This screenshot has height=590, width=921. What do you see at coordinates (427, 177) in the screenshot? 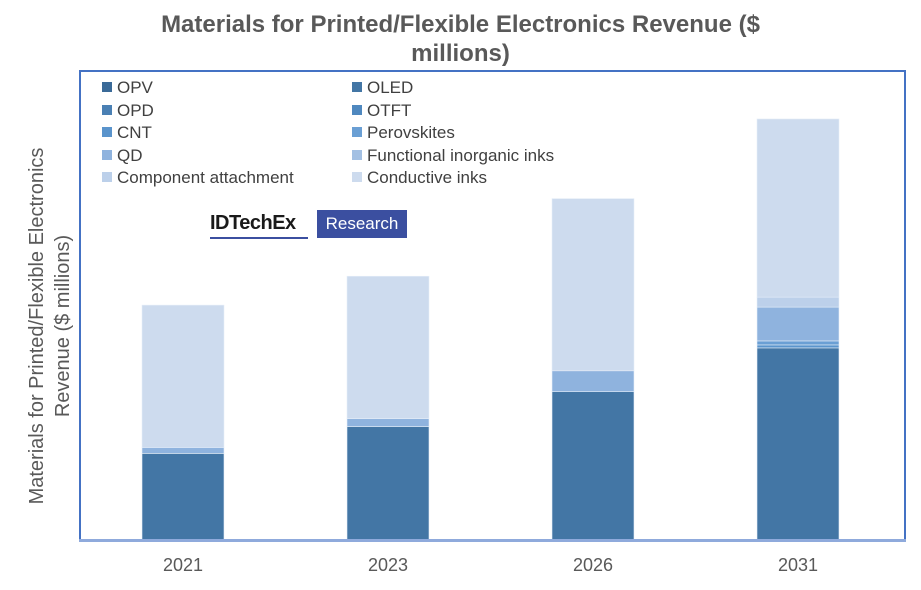
I see `legend-label: Conductive inks` at bounding box center [427, 177].